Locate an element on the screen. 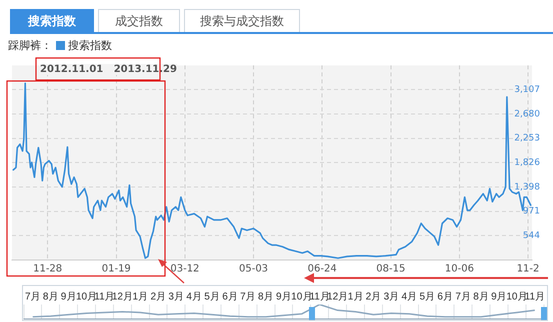 This screenshot has width=553, height=322. x-tick-label: 01-19 is located at coordinates (116, 269).